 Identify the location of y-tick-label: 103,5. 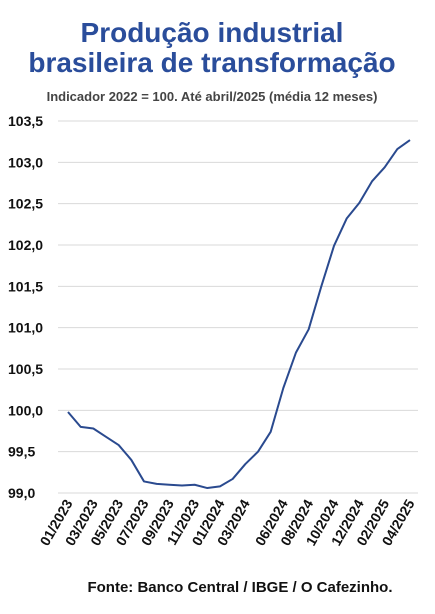
(25, 121).